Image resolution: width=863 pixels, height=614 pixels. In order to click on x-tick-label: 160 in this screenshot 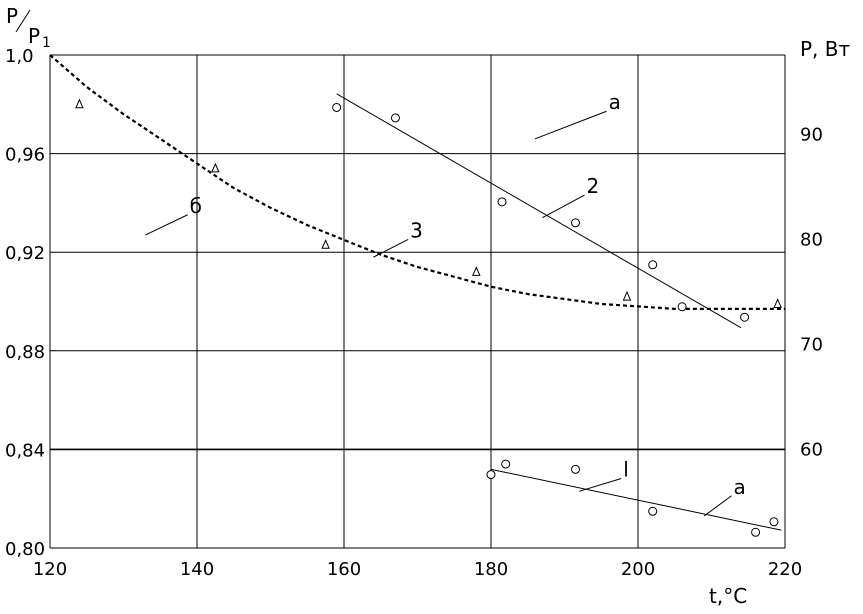, I will do `click(344, 569)`.